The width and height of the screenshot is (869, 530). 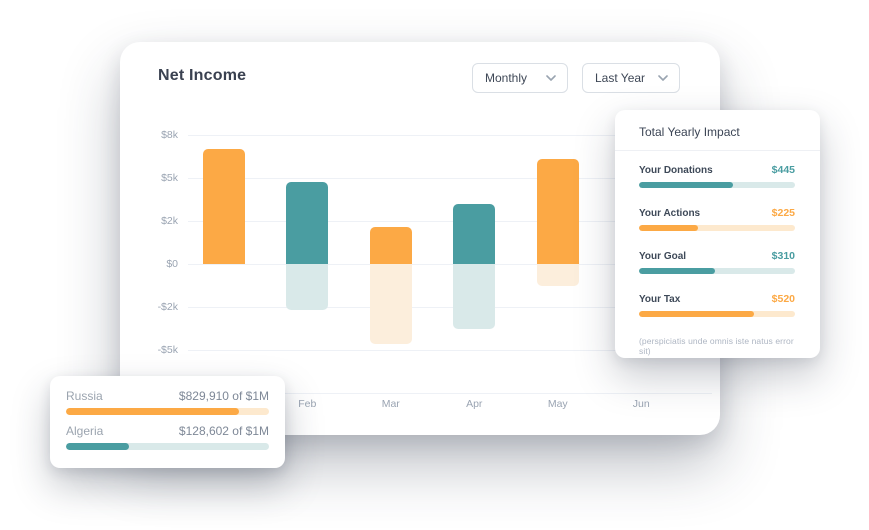 What do you see at coordinates (169, 135) in the screenshot?
I see `y-axis-tick-label: $8k` at bounding box center [169, 135].